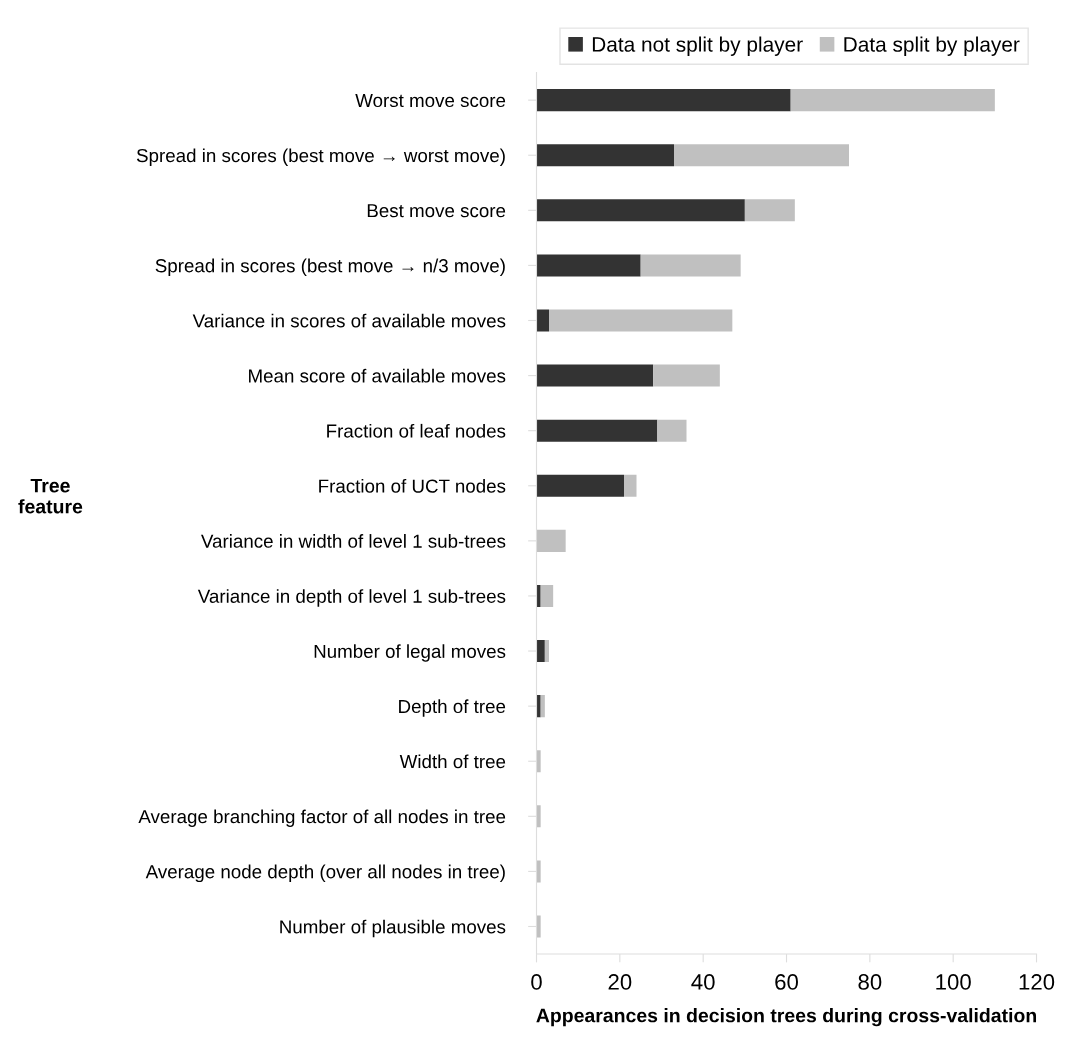  What do you see at coordinates (349, 320) in the screenshot?
I see `y-tick-label: Variance in scores of available moves` at bounding box center [349, 320].